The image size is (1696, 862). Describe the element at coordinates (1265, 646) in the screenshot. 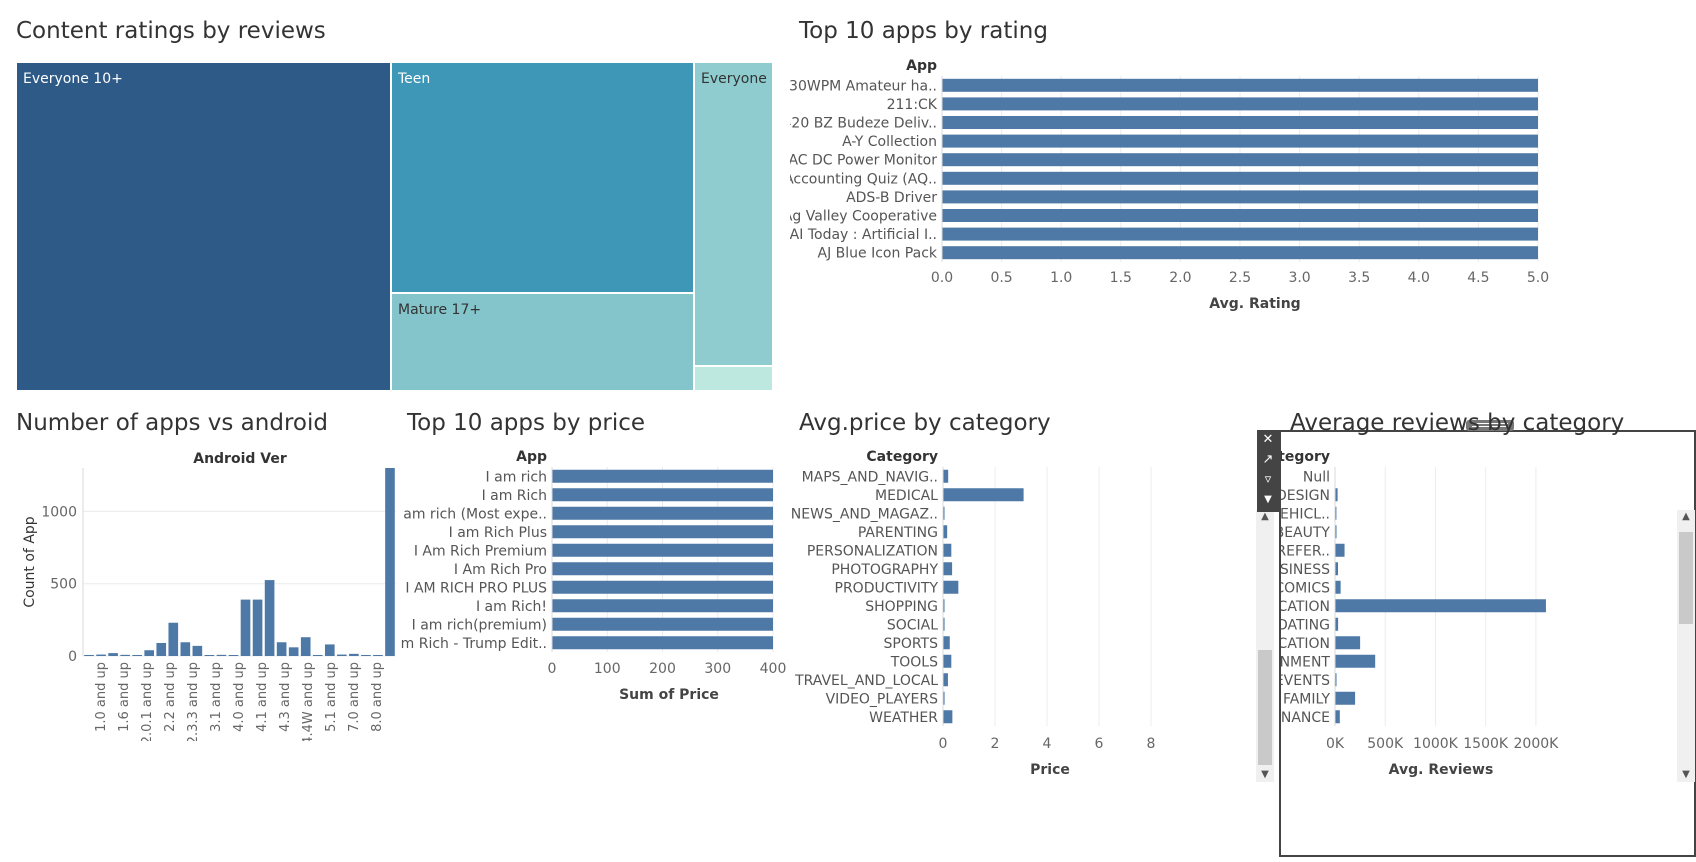

I see `avg-price-scrollbar: ▲ ▼` at that location.